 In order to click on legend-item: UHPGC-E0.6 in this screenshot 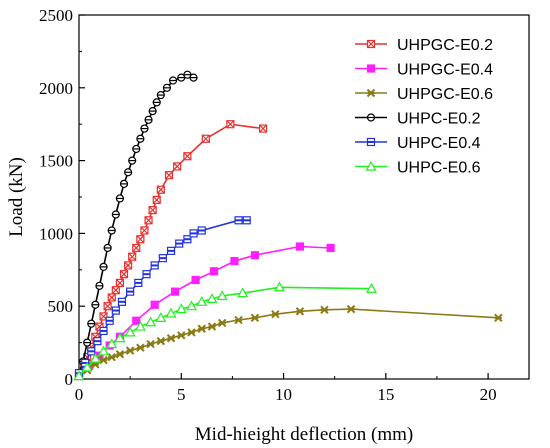, I will do `click(424, 94)`.